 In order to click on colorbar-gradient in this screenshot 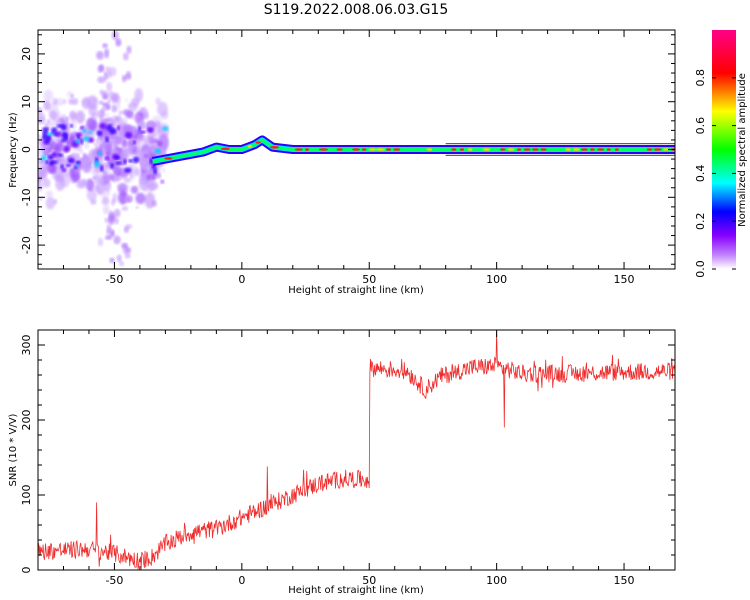, I will do `click(724, 149)`.